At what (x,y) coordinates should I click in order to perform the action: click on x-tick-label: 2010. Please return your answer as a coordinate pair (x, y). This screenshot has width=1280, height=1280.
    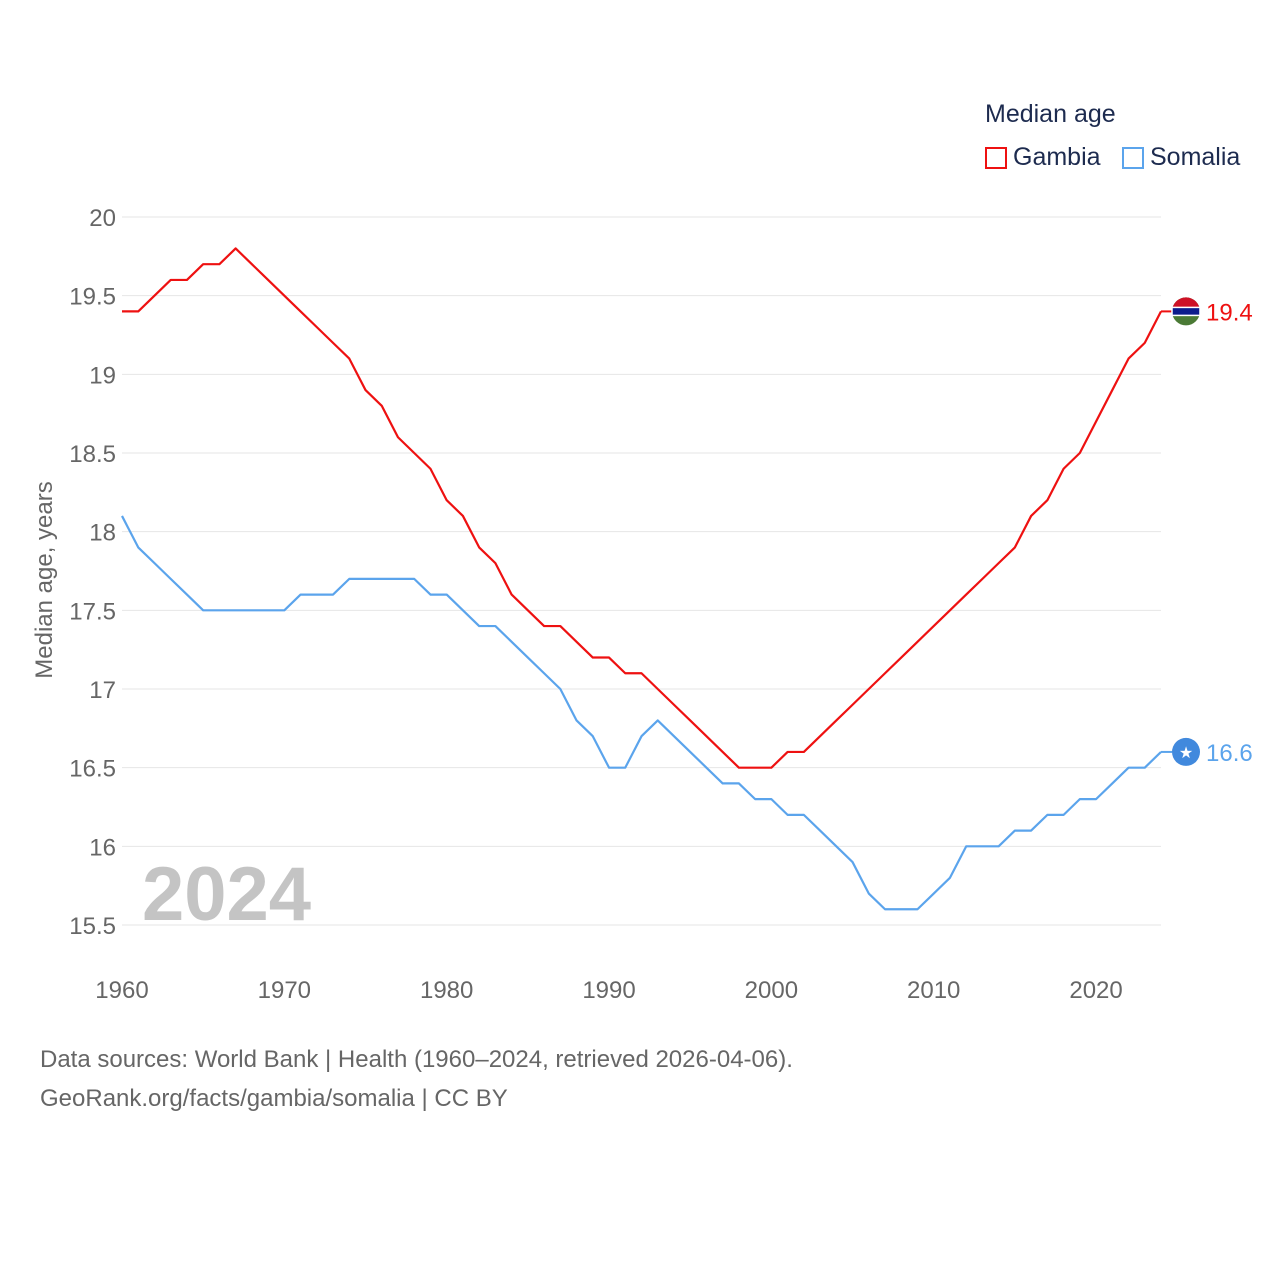
    Looking at the image, I should click on (933, 990).